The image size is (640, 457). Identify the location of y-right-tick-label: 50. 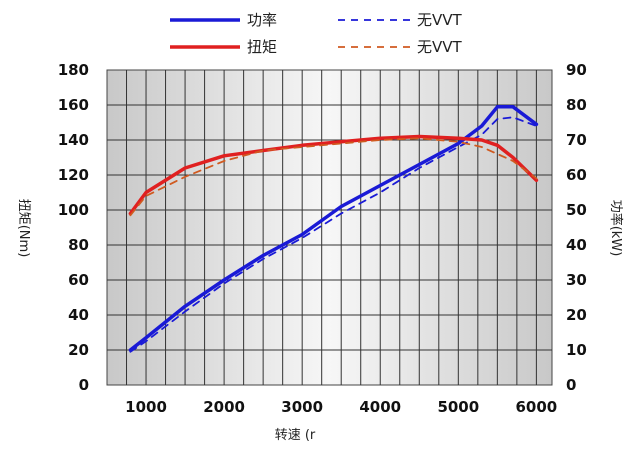
(576, 210).